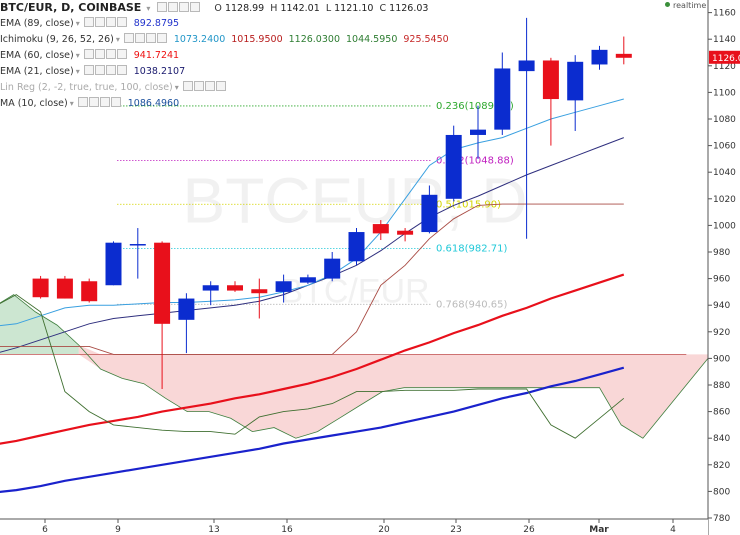 Image resolution: width=740 pixels, height=535 pixels. I want to click on legend-row: EMA (21, close) ▾ 1038.2107, so click(92, 71).